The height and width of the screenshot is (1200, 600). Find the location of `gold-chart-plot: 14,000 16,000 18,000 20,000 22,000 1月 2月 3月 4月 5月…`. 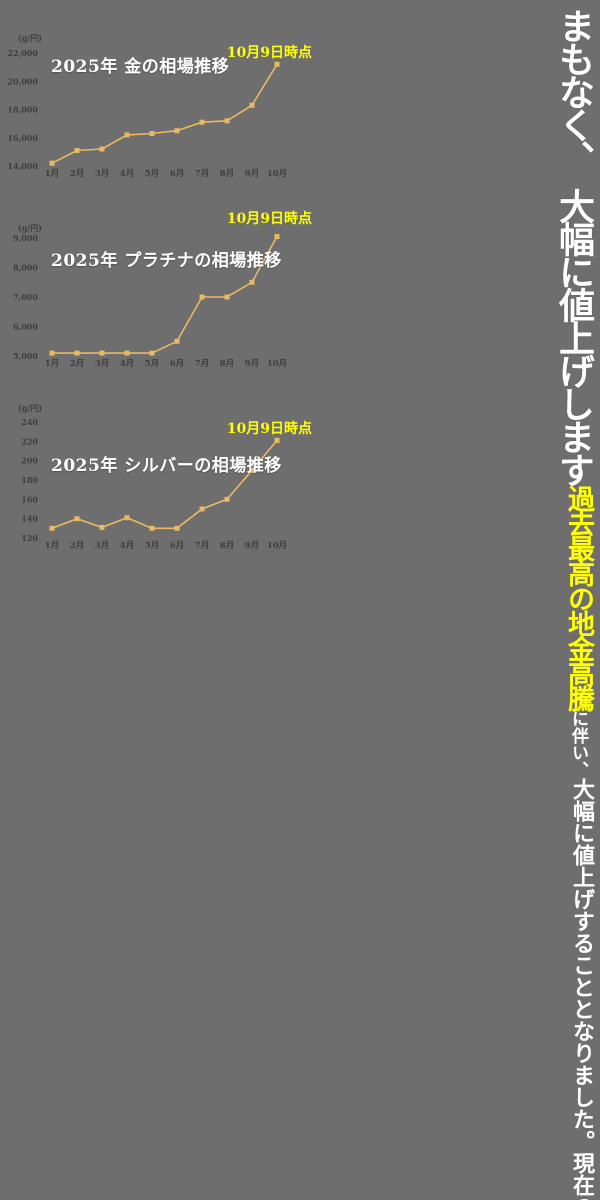

gold-chart-plot: 14,000 16,000 18,000 20,000 22,000 1月 2月 3月 4月 5月… is located at coordinates (147, 113).